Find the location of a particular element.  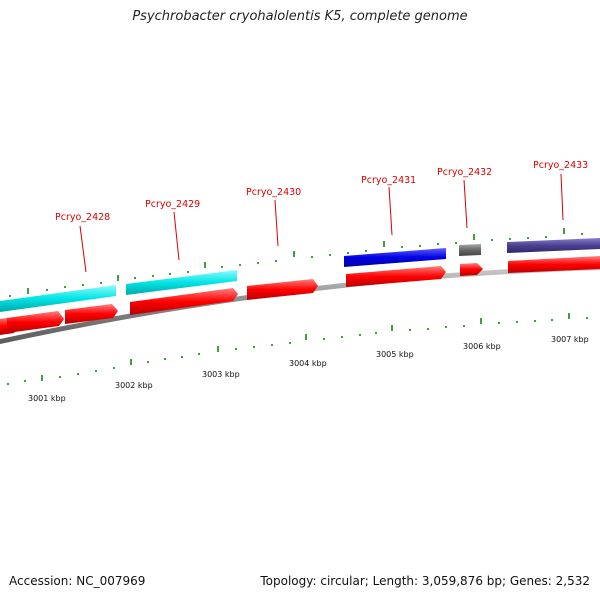

gene-label: Pcryo_2429 is located at coordinates (172, 204).